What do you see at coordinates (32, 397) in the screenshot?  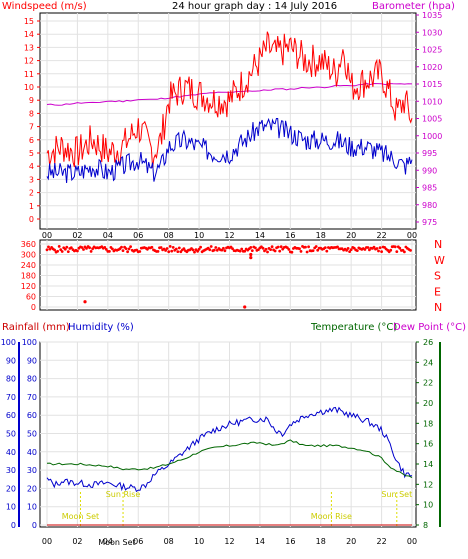 I see `humidity-tick-label: 70` at bounding box center [32, 397].